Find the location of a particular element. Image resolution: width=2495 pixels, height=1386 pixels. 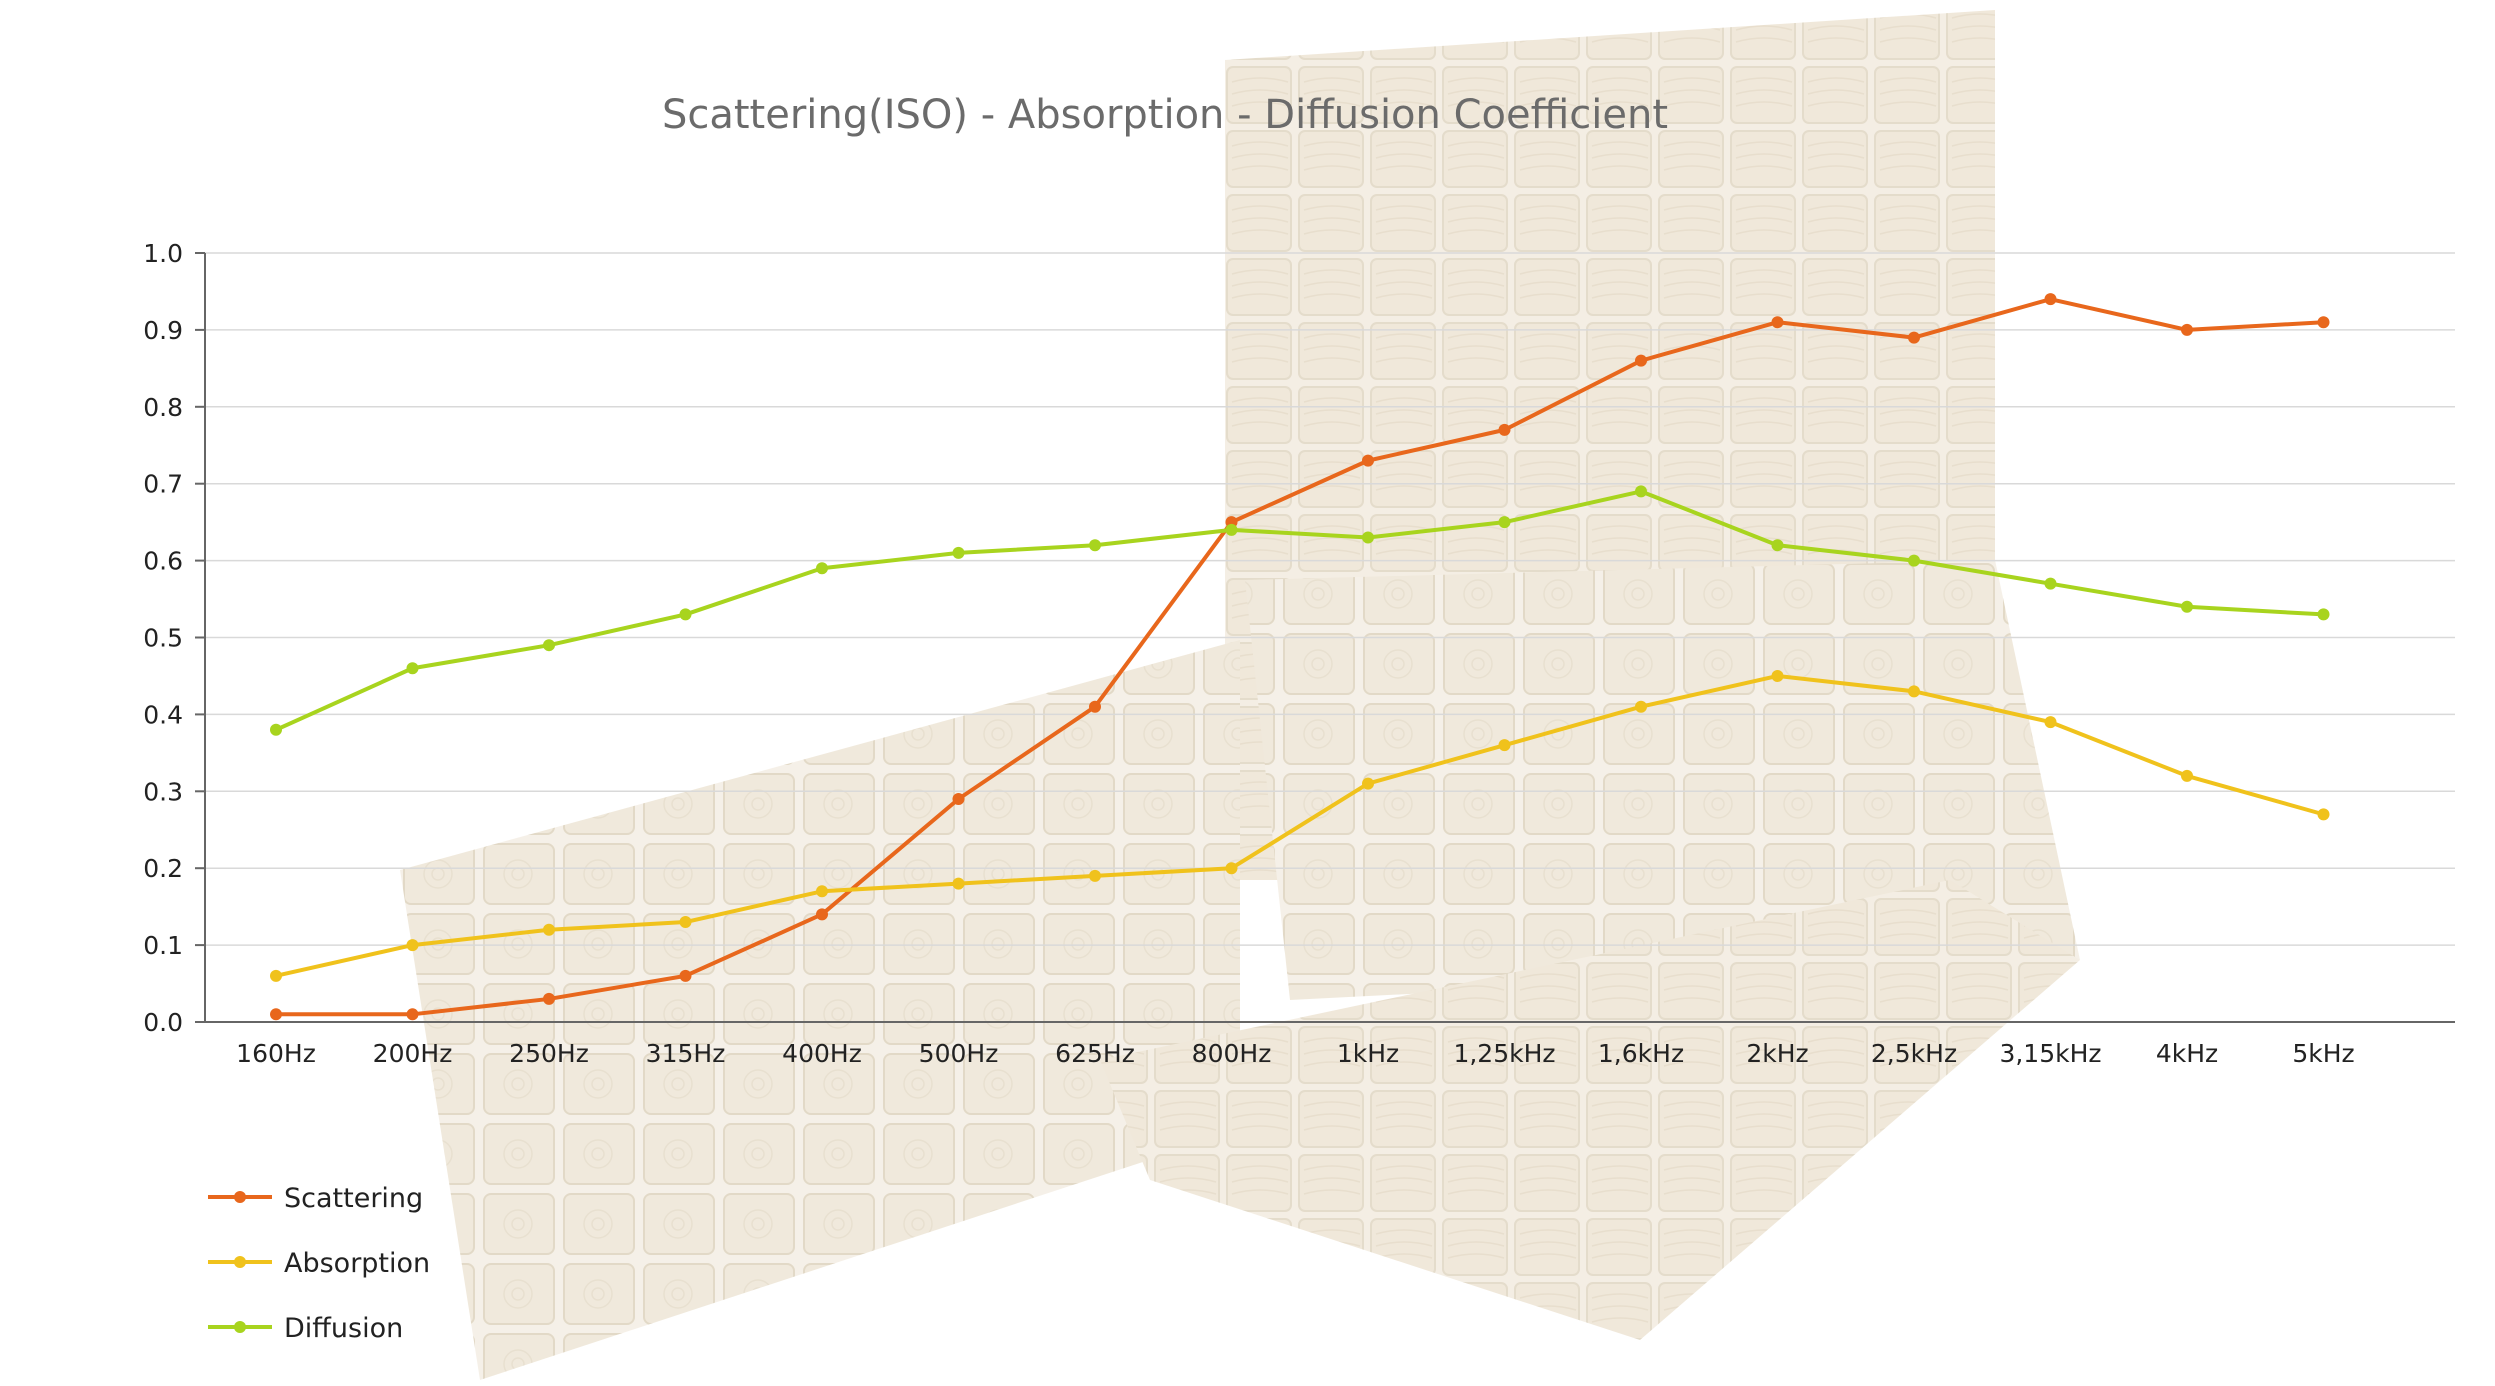

x-tick-label: 4kHz is located at coordinates (2187, 1053).